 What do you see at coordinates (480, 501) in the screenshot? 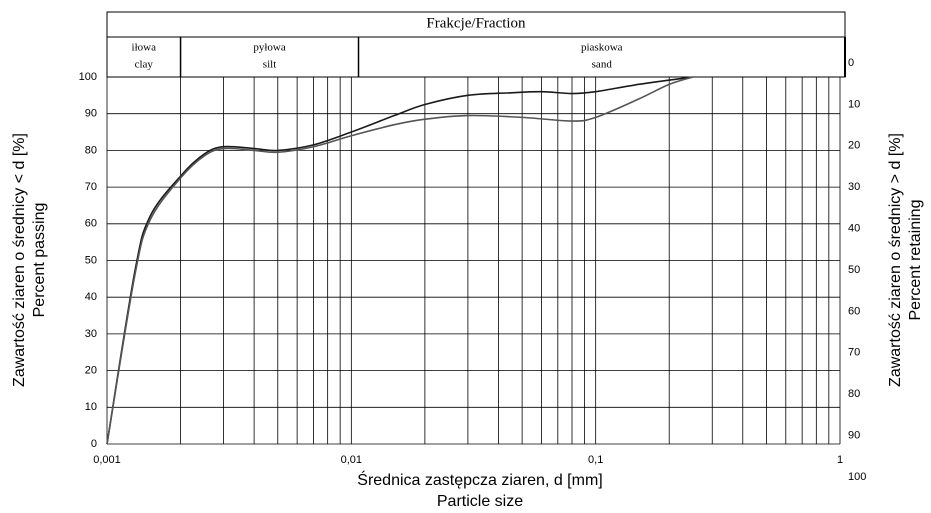
I see `x-axis-label: Particle size` at bounding box center [480, 501].